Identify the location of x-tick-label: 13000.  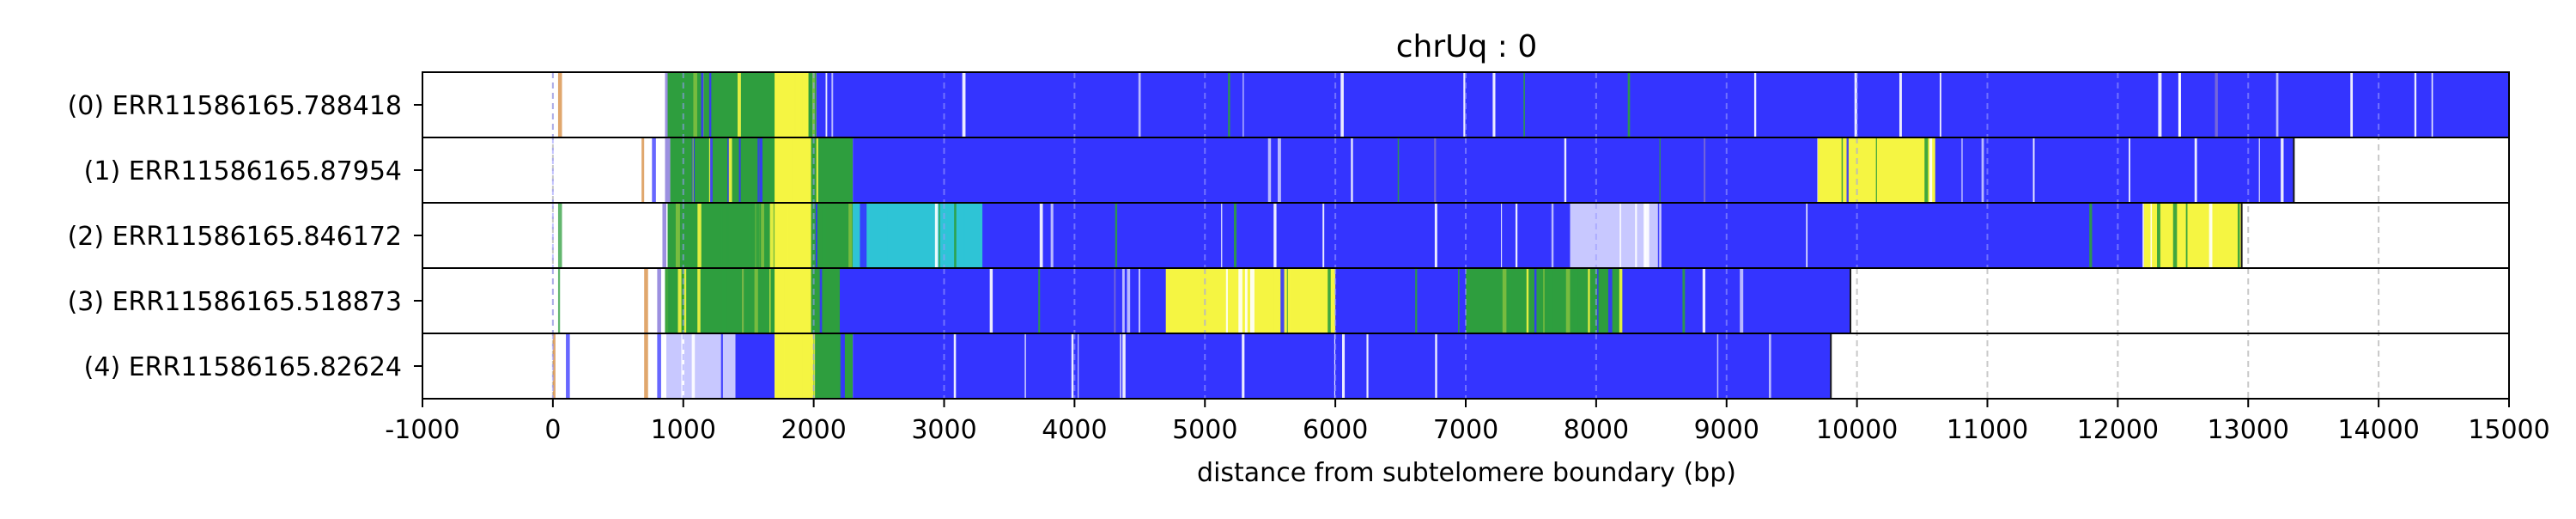
(2248, 430).